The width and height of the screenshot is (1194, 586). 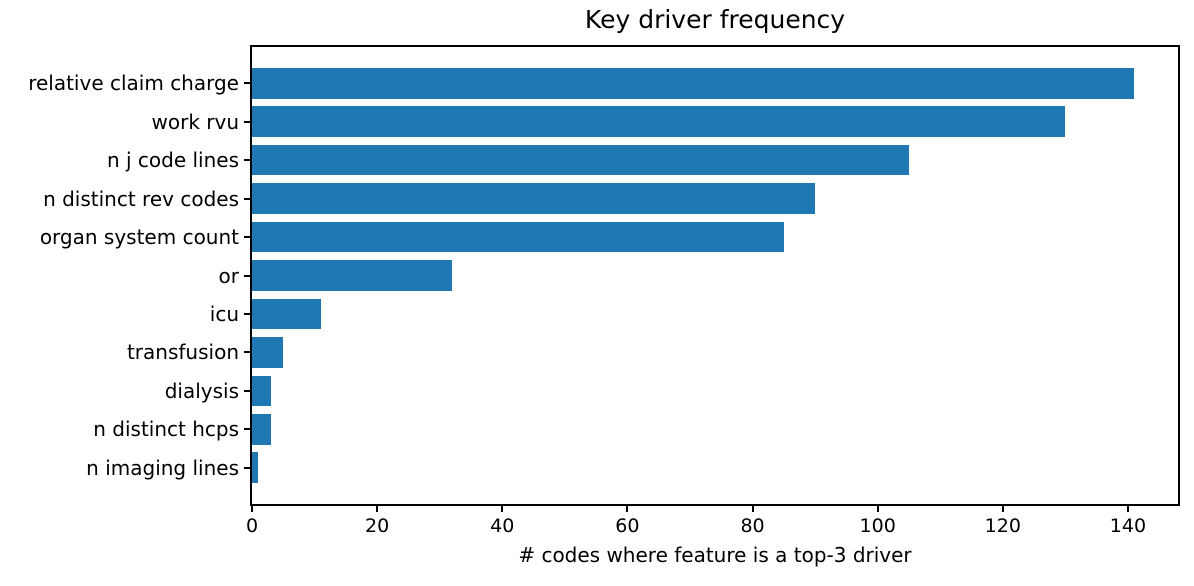 What do you see at coordinates (1128, 526) in the screenshot?
I see `x-tick-label: 140` at bounding box center [1128, 526].